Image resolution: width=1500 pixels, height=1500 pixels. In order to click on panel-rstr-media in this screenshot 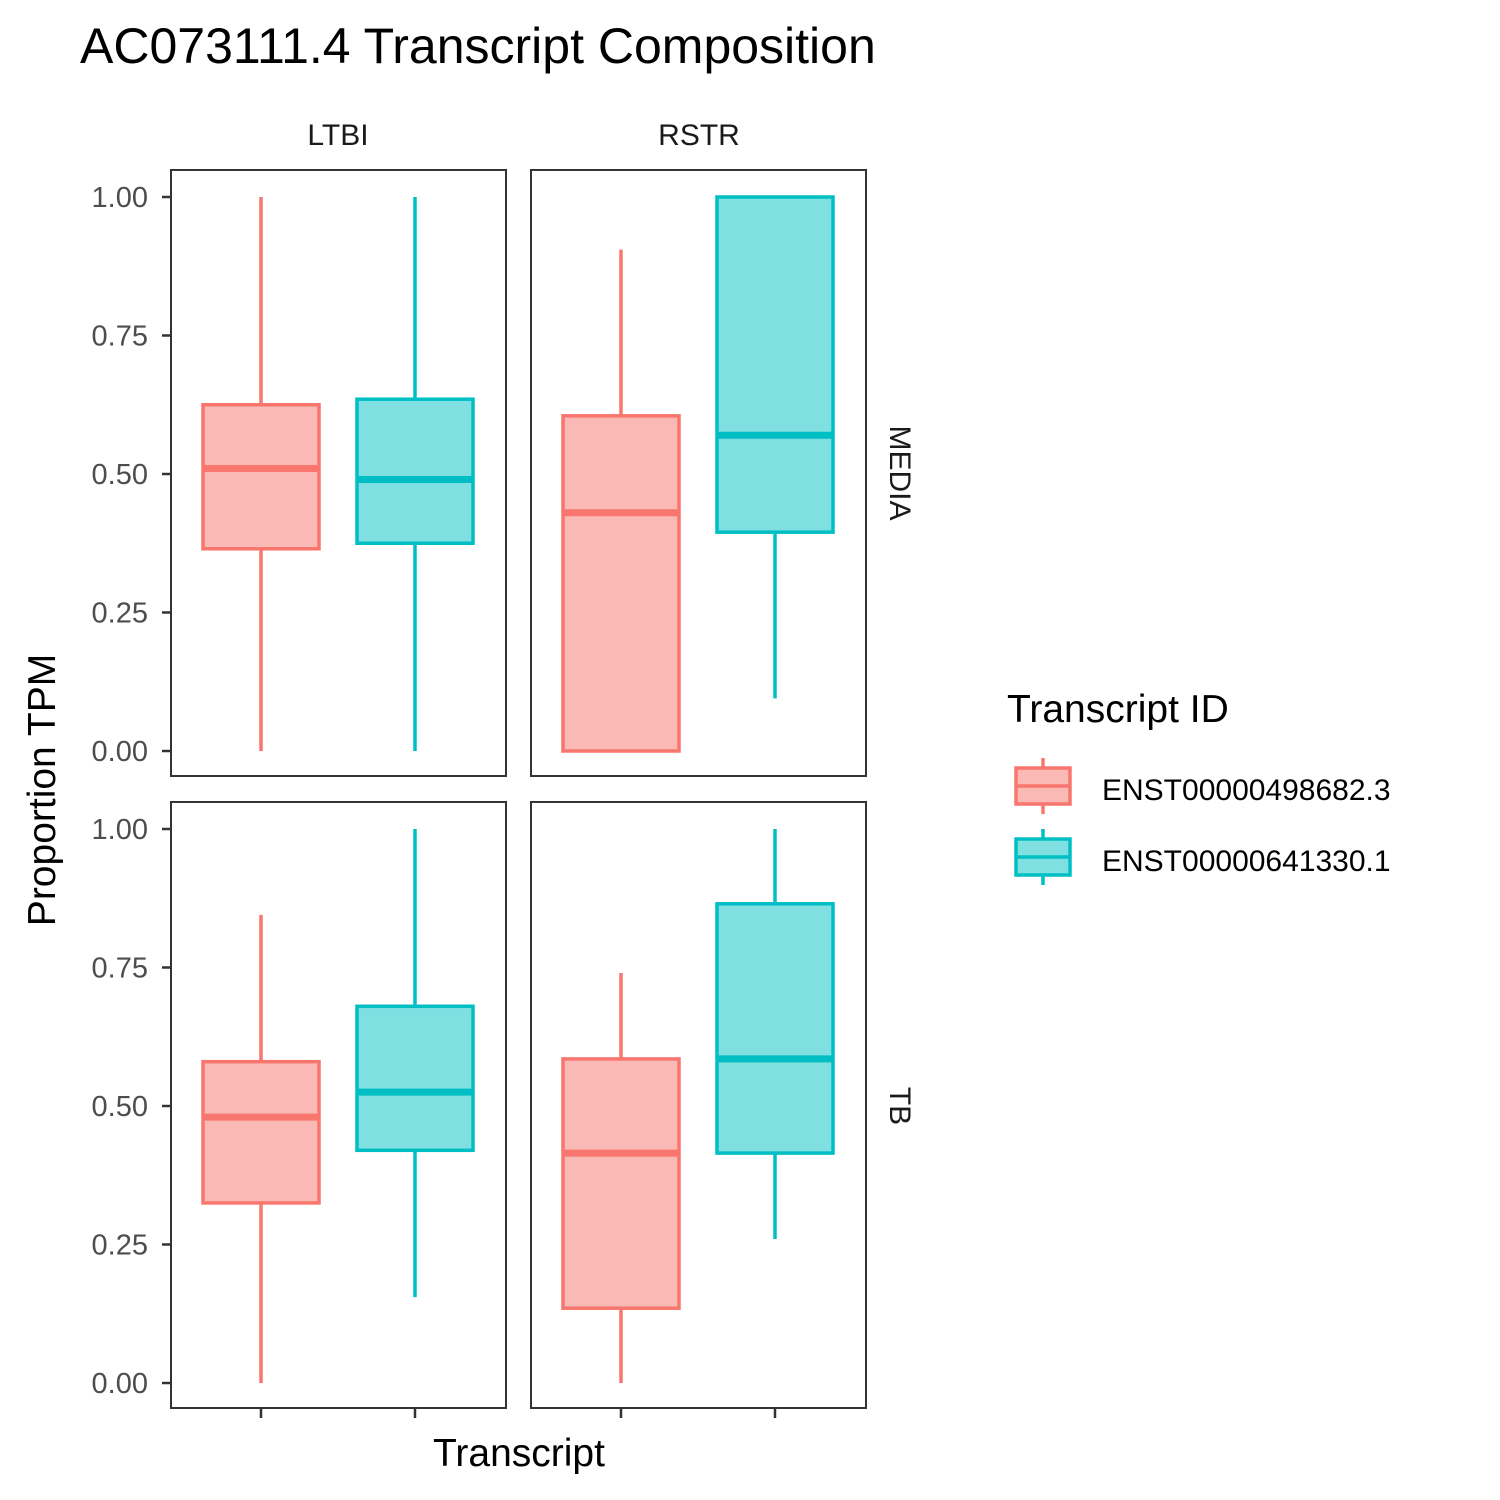, I will do `click(698, 473)`.